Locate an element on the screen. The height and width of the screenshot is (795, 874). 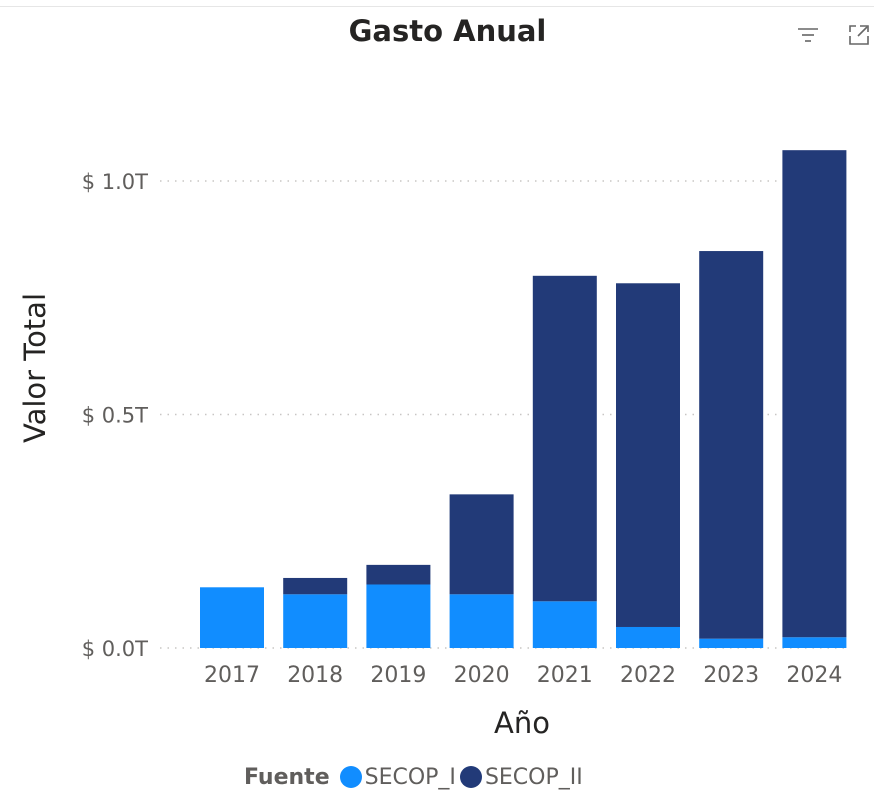
x-tick-label: 2020 is located at coordinates (482, 675).